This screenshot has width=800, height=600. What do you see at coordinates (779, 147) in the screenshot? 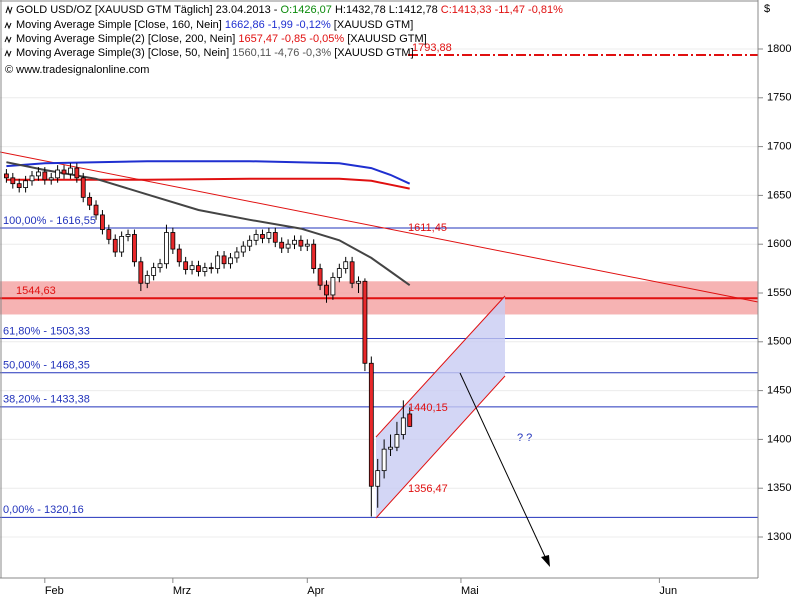
I see `y-tick-label: 1700` at bounding box center [779, 147].